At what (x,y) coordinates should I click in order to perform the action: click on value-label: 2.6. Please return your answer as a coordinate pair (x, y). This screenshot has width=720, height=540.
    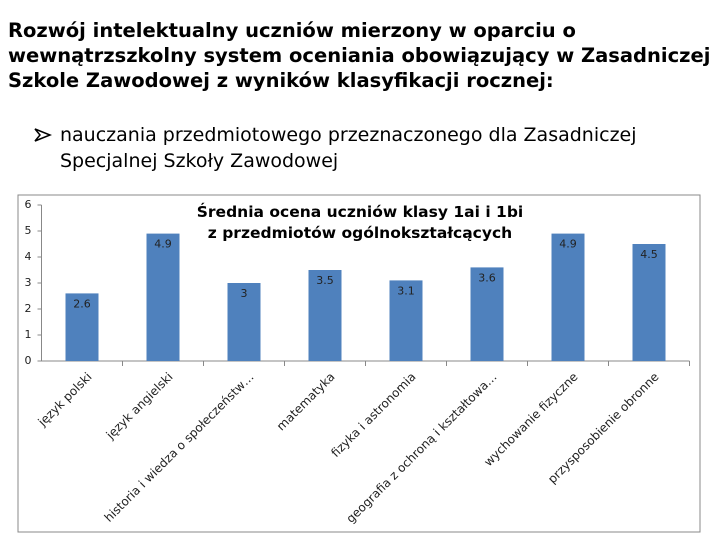
    Looking at the image, I should click on (82, 303).